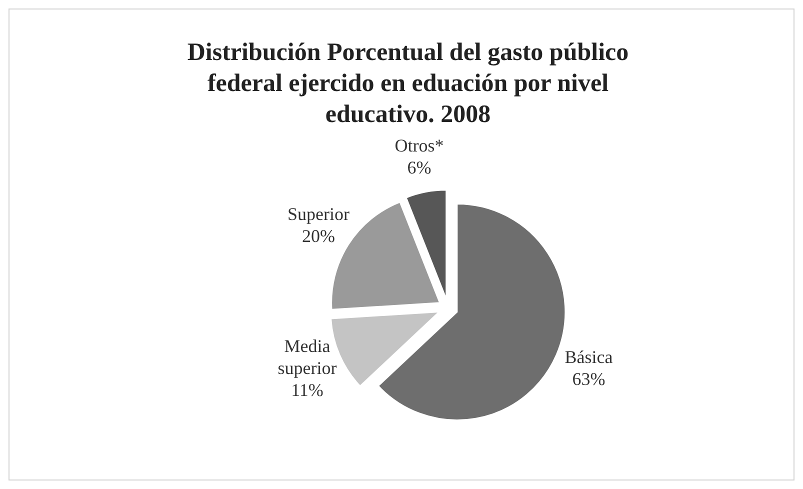 The width and height of the screenshot is (803, 489). What do you see at coordinates (588, 356) in the screenshot?
I see `slice-label: Básica` at bounding box center [588, 356].